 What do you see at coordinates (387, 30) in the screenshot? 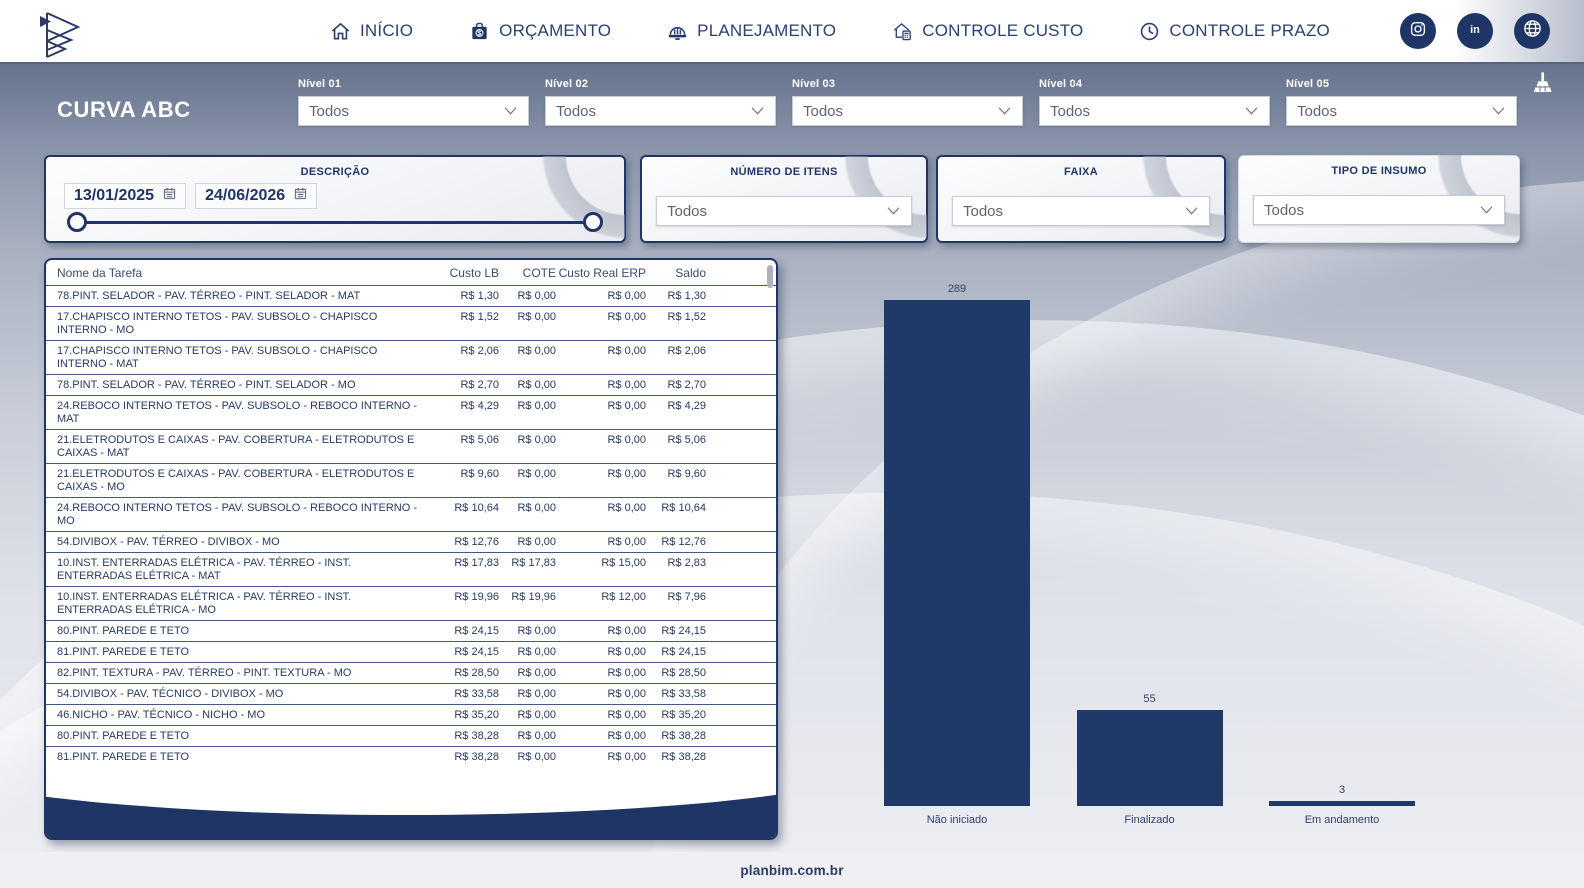
I see `nav-item-label: INÍCIO` at bounding box center [387, 30].